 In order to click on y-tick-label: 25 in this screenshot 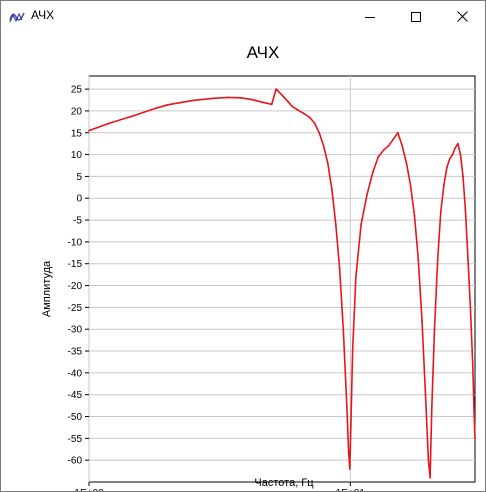, I will do `click(77, 90)`.